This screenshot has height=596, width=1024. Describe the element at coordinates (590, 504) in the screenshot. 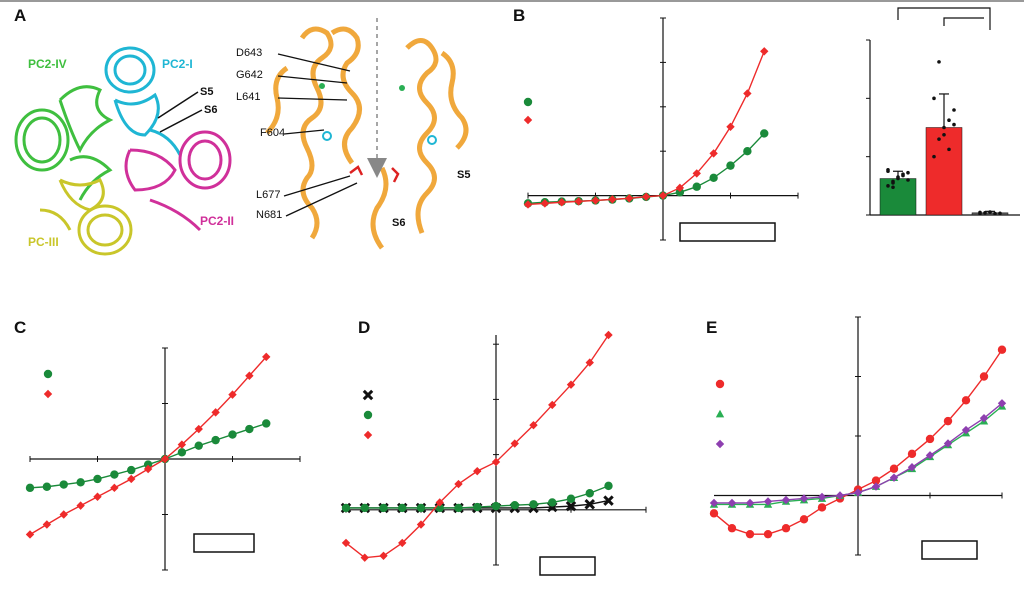

I see `data-point-s0-13-stroke-b` at that location.